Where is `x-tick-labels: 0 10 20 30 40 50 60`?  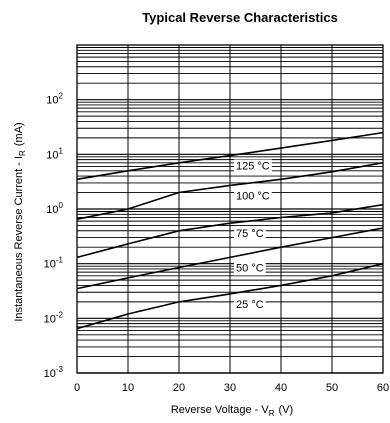
x-tick-labels: 0 10 20 30 40 50 60 is located at coordinates (231, 388).